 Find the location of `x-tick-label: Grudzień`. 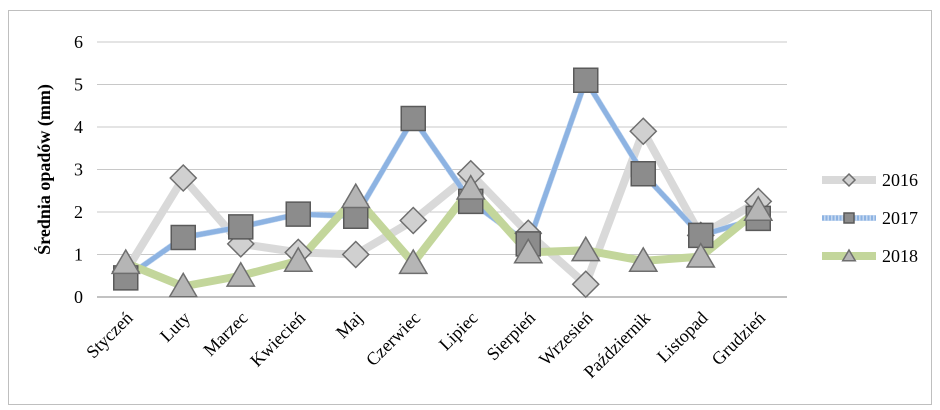

x-tick-label: Grudzień is located at coordinates (739, 339).